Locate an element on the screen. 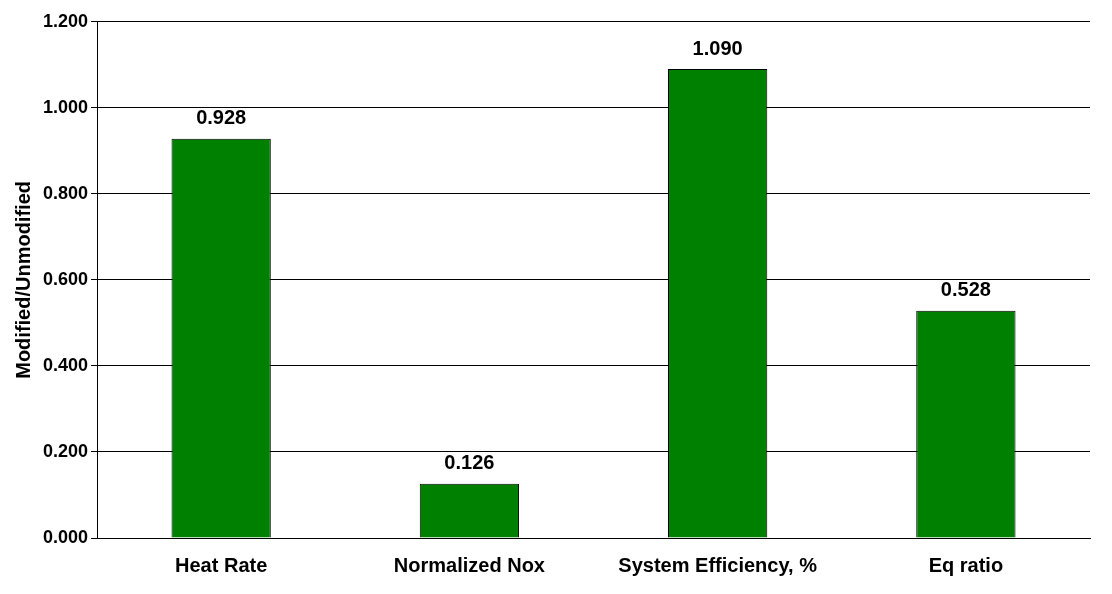  x-tick-label: Normalized Nox is located at coordinates (469, 564).